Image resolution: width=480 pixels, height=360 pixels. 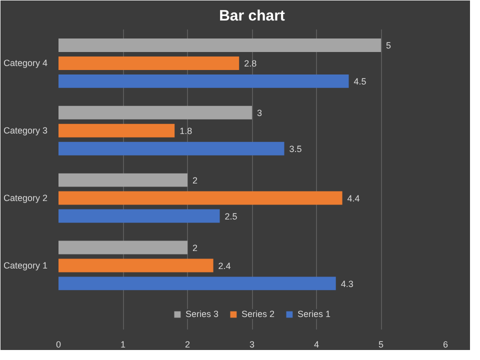 I want to click on x-tick-label: 0, so click(x=59, y=345).